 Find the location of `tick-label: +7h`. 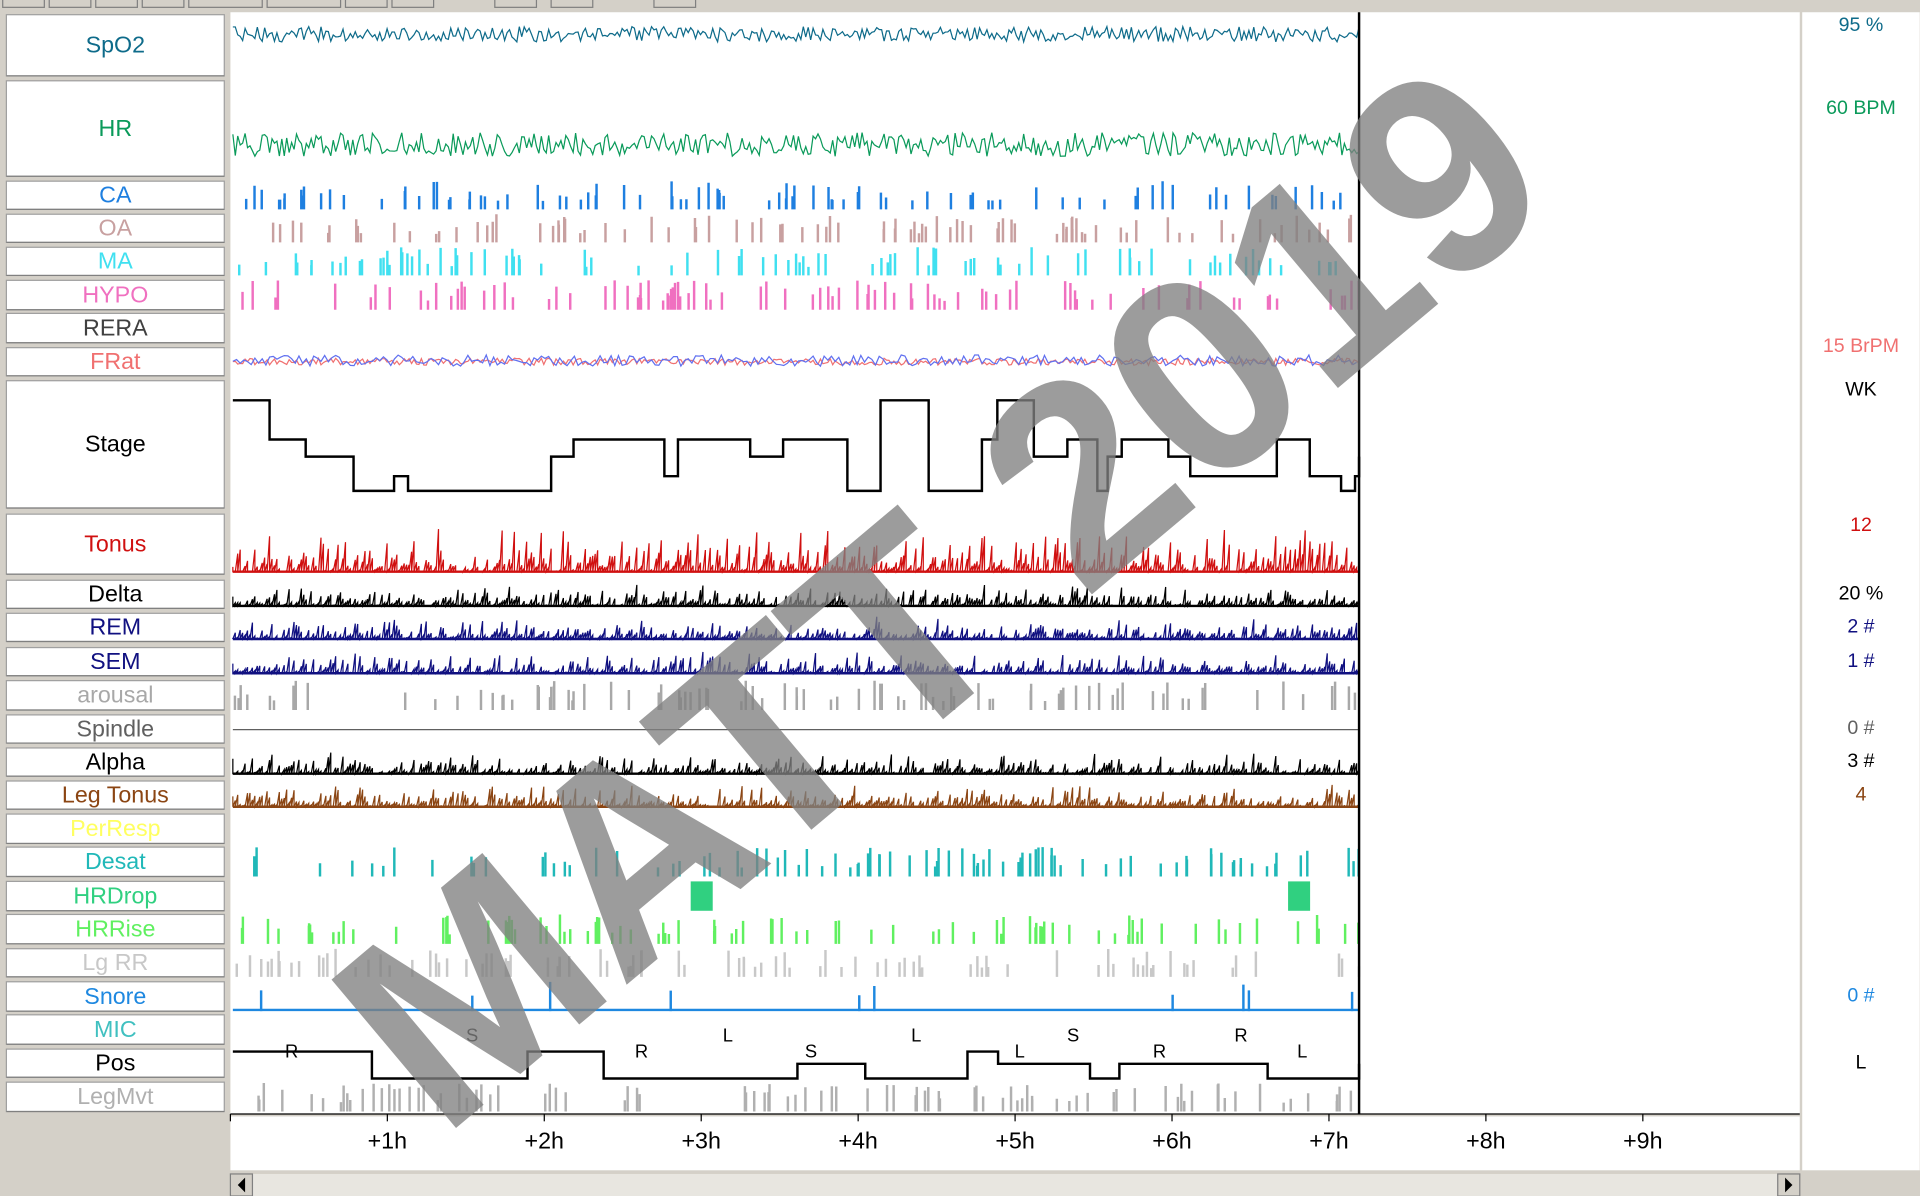

tick-label: +7h is located at coordinates (1328, 1140).